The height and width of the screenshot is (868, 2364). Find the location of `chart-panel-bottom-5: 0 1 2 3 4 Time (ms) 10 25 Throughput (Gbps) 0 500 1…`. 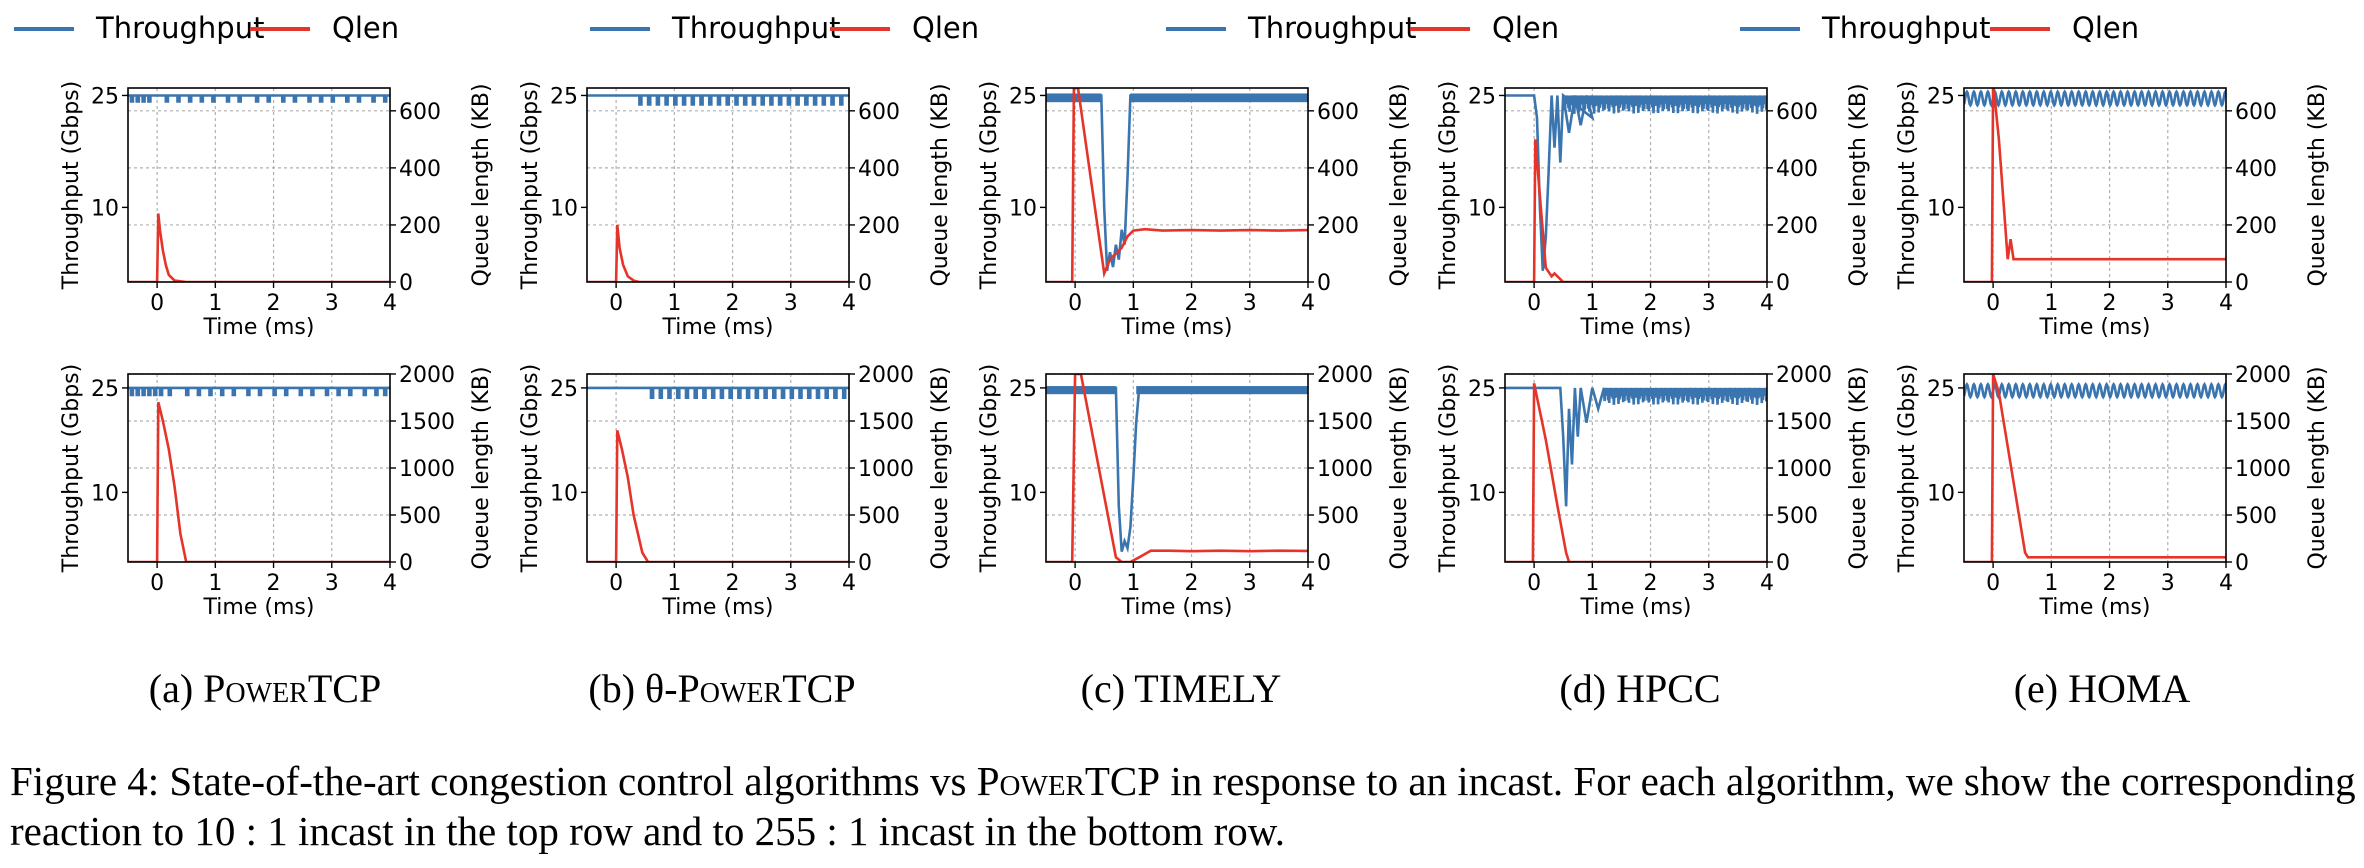

chart-panel-bottom-5: 0 1 2 3 4 Time (ms) 10 25 Throughput (Gbps) 0 500 1… is located at coordinates (2112, 491).